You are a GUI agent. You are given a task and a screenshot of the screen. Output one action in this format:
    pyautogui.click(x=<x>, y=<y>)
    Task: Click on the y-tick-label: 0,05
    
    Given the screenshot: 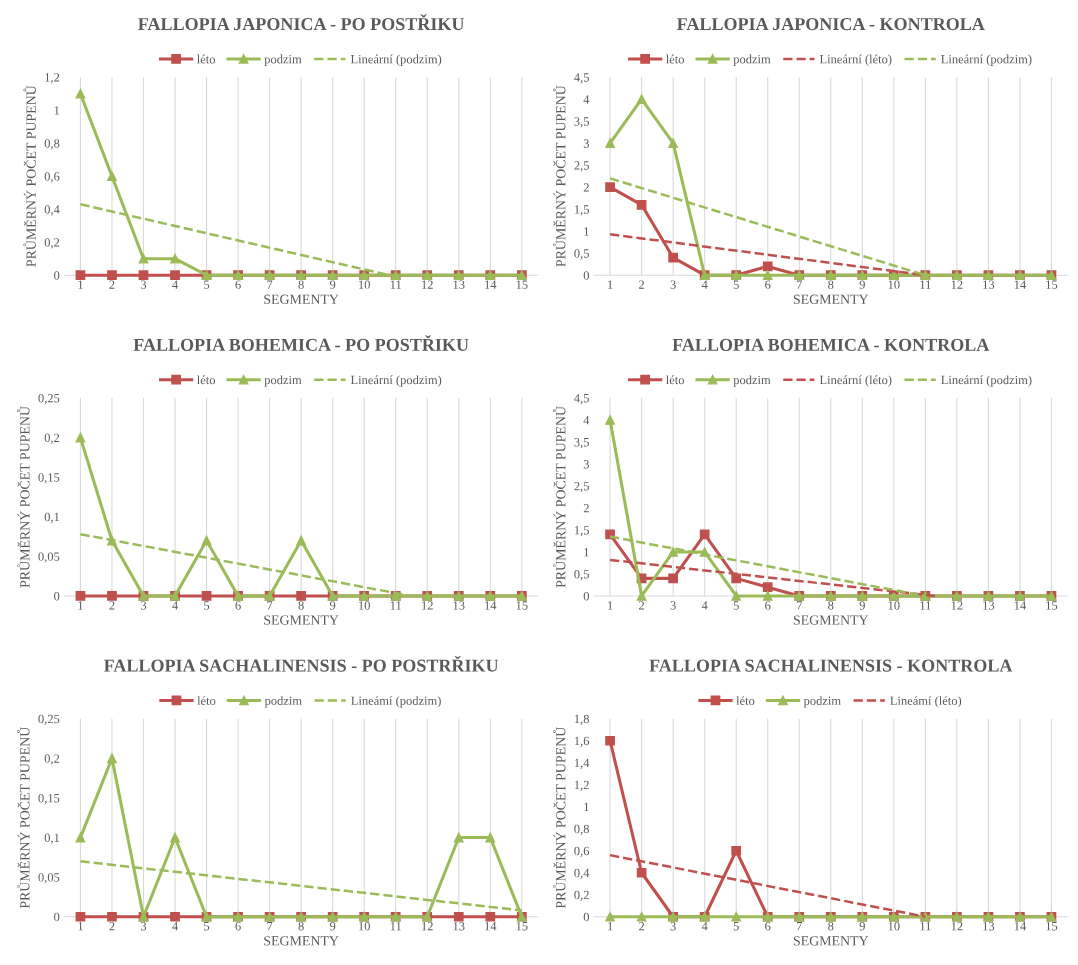 What is the action you would take?
    pyautogui.click(x=49, y=878)
    